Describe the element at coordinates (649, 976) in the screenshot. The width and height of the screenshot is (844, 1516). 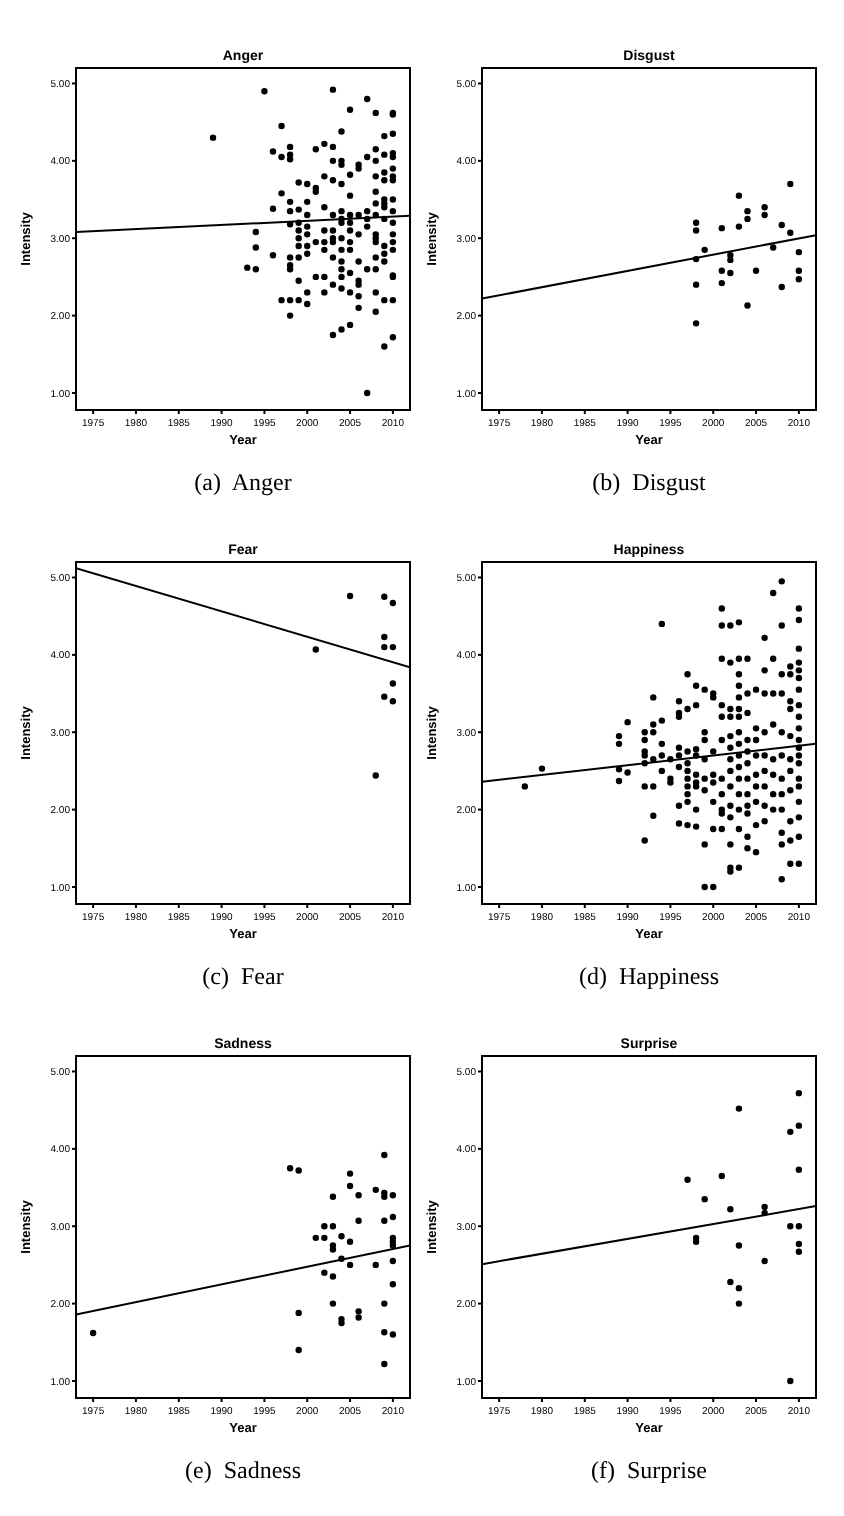
I see `text: (d) Happiness` at that location.